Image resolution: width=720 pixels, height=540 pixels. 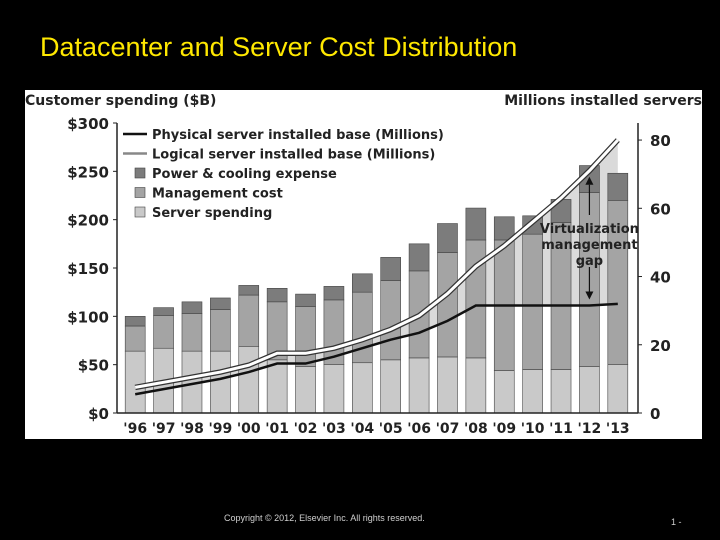 I want to click on page-number: 1 -, so click(x=676, y=522).